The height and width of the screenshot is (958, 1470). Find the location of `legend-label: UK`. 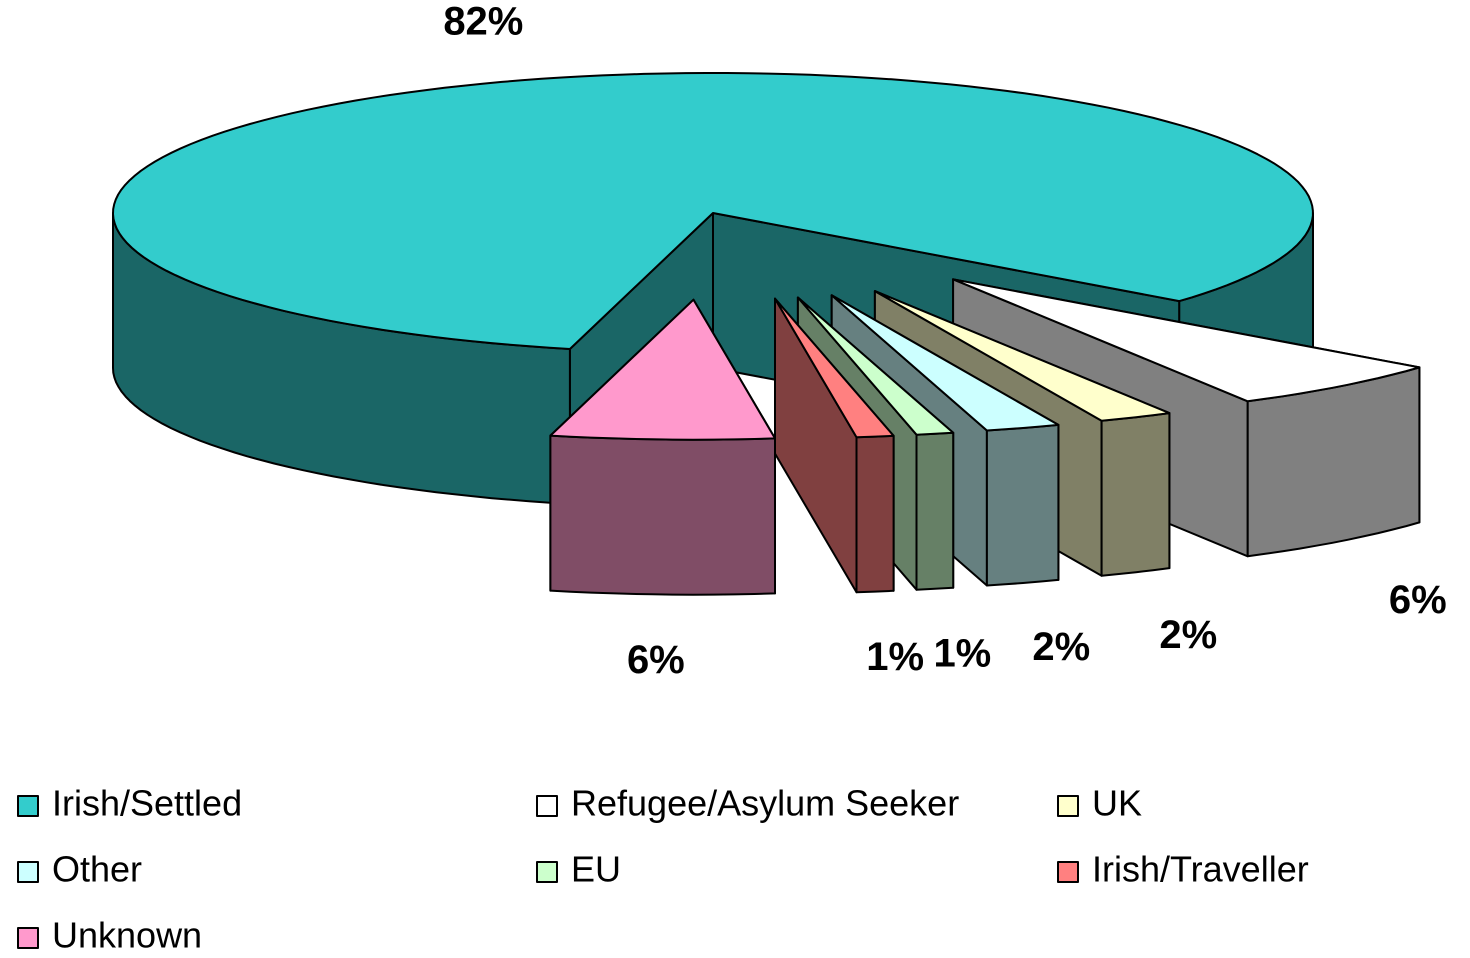

legend-label: UK is located at coordinates (1117, 803).